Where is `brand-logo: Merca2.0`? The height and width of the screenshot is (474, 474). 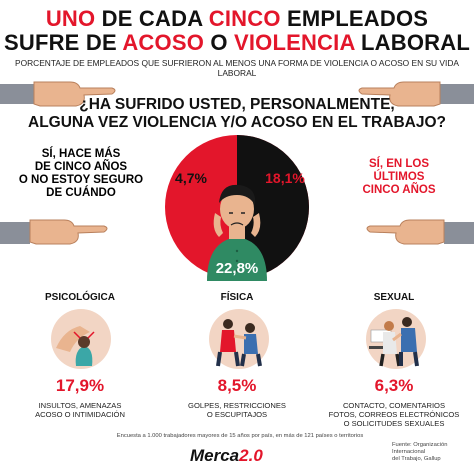
brand-logo: Merca2.0 is located at coordinates (237, 457).